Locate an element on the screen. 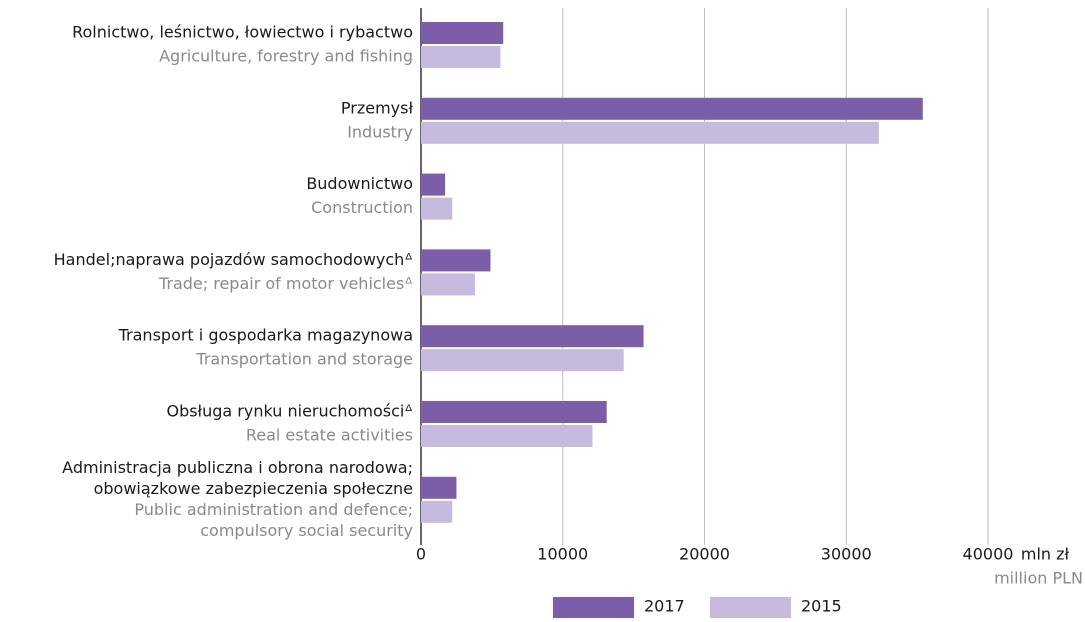 This screenshot has height=622, width=1085. category-label: Agriculture, forestry and fishing is located at coordinates (286, 56).